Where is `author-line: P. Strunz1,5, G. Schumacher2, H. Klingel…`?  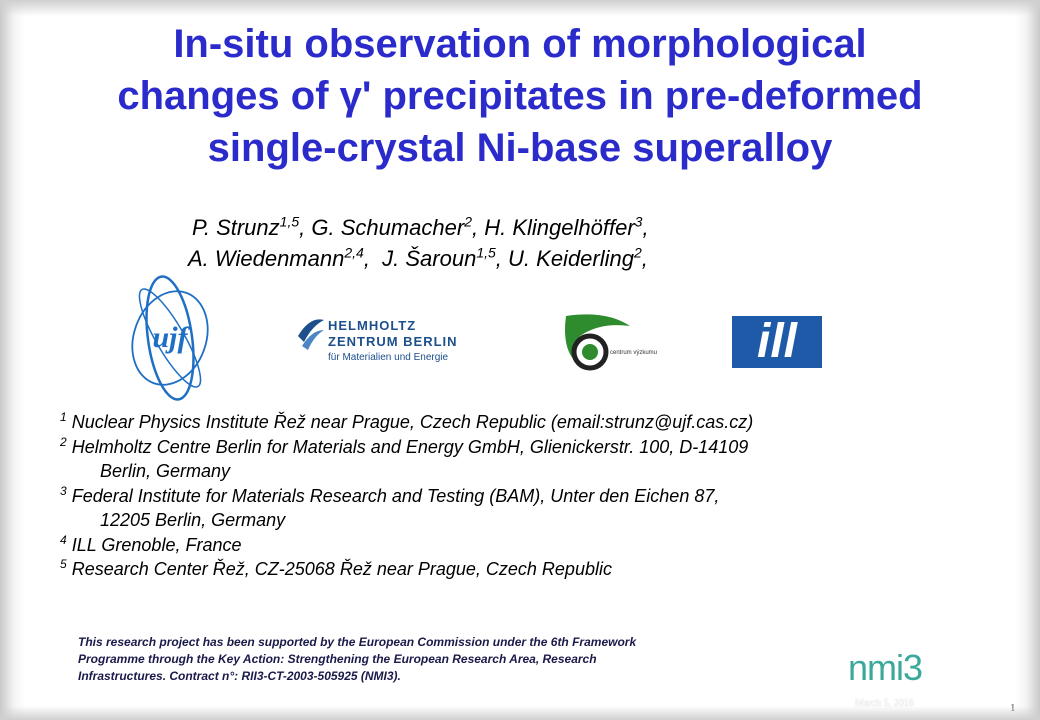 author-line: P. Strunz1,5, G. Schumacher2, H. Klingel… is located at coordinates (510, 227).